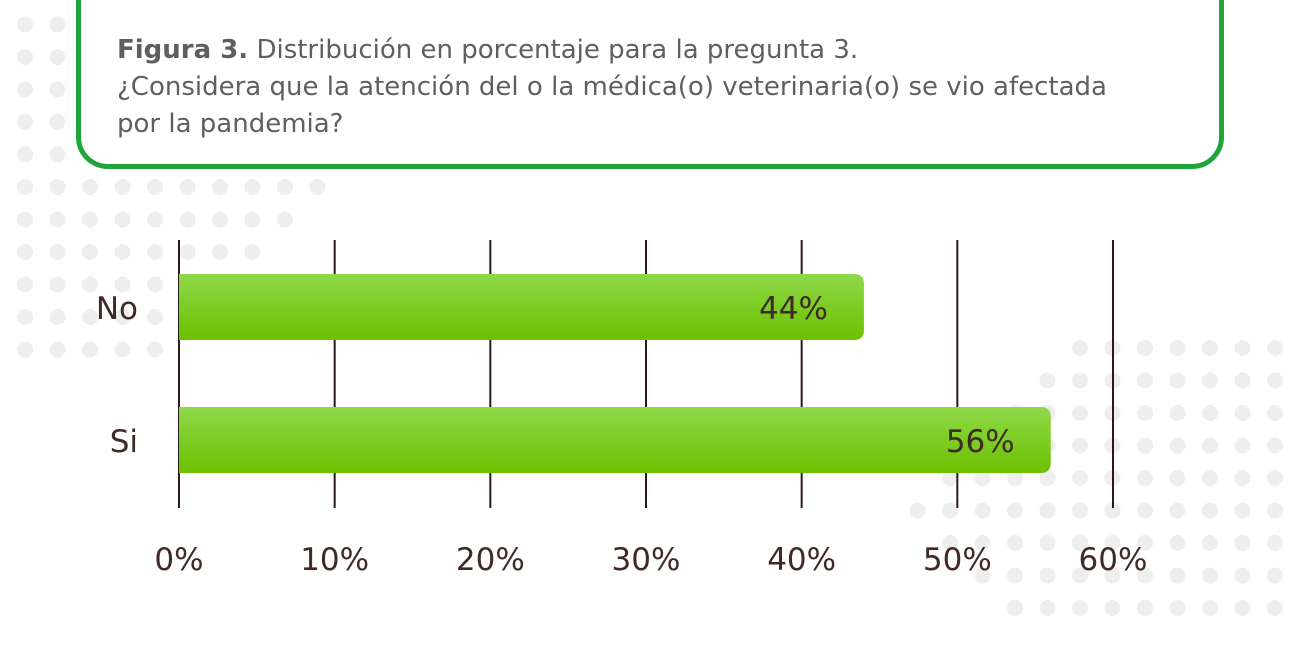 This screenshot has height=653, width=1300. I want to click on x-tick-label: 50%, so click(957, 560).